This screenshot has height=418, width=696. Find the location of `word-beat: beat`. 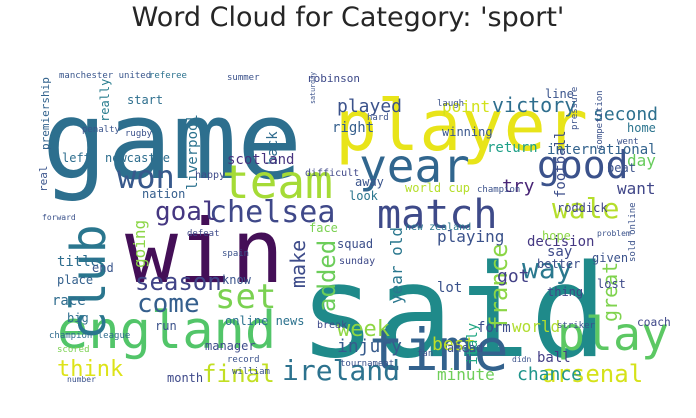

word-beat: beat is located at coordinates (621, 168).